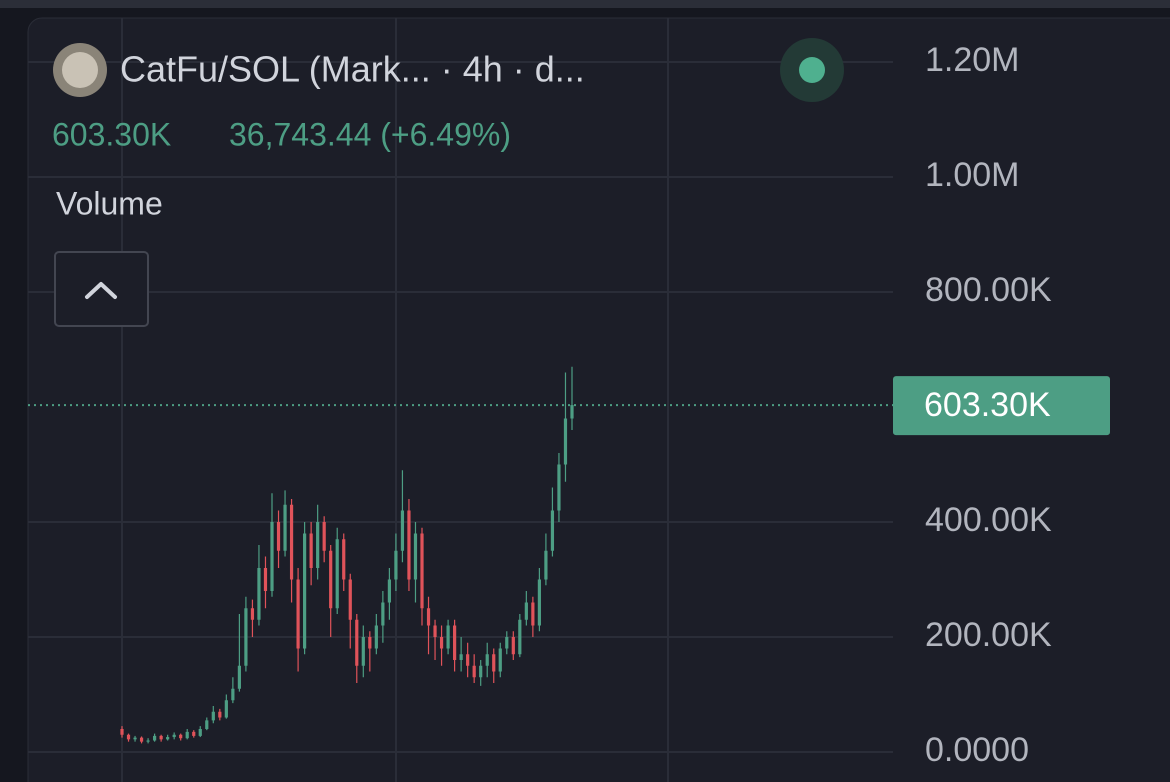 The height and width of the screenshot is (782, 1170). I want to click on indicator-name: Volume, so click(109, 203).